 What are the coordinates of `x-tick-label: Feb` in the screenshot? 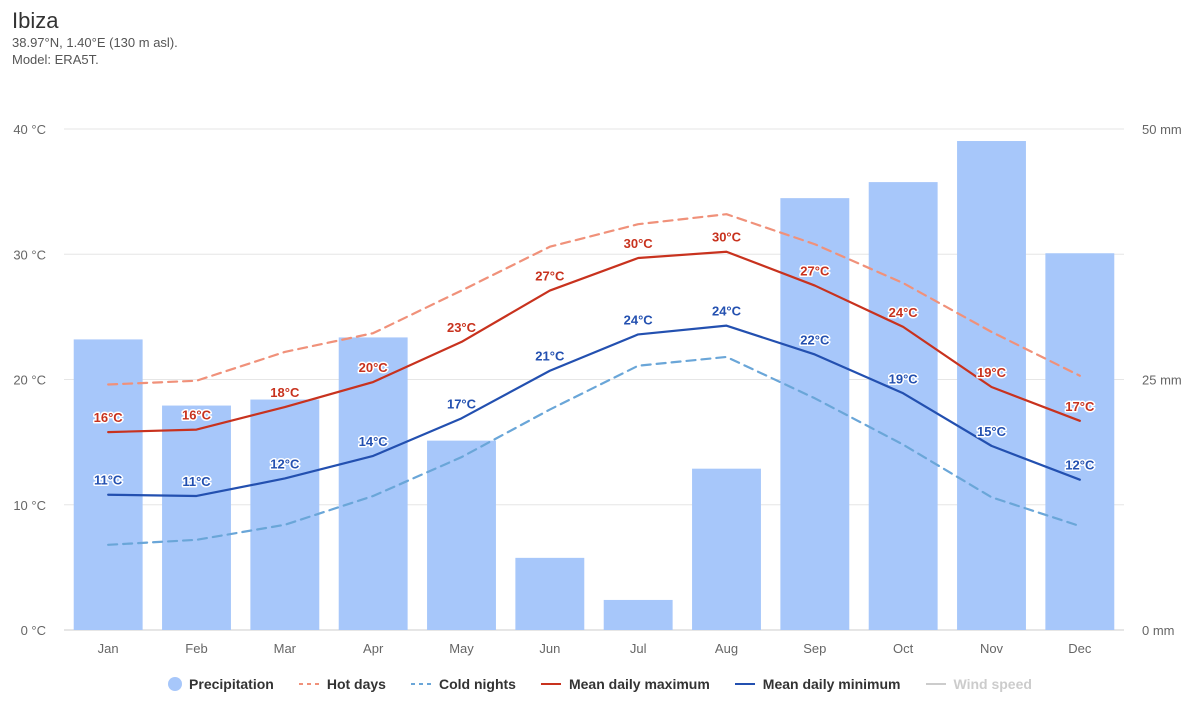 It's located at (196, 648).